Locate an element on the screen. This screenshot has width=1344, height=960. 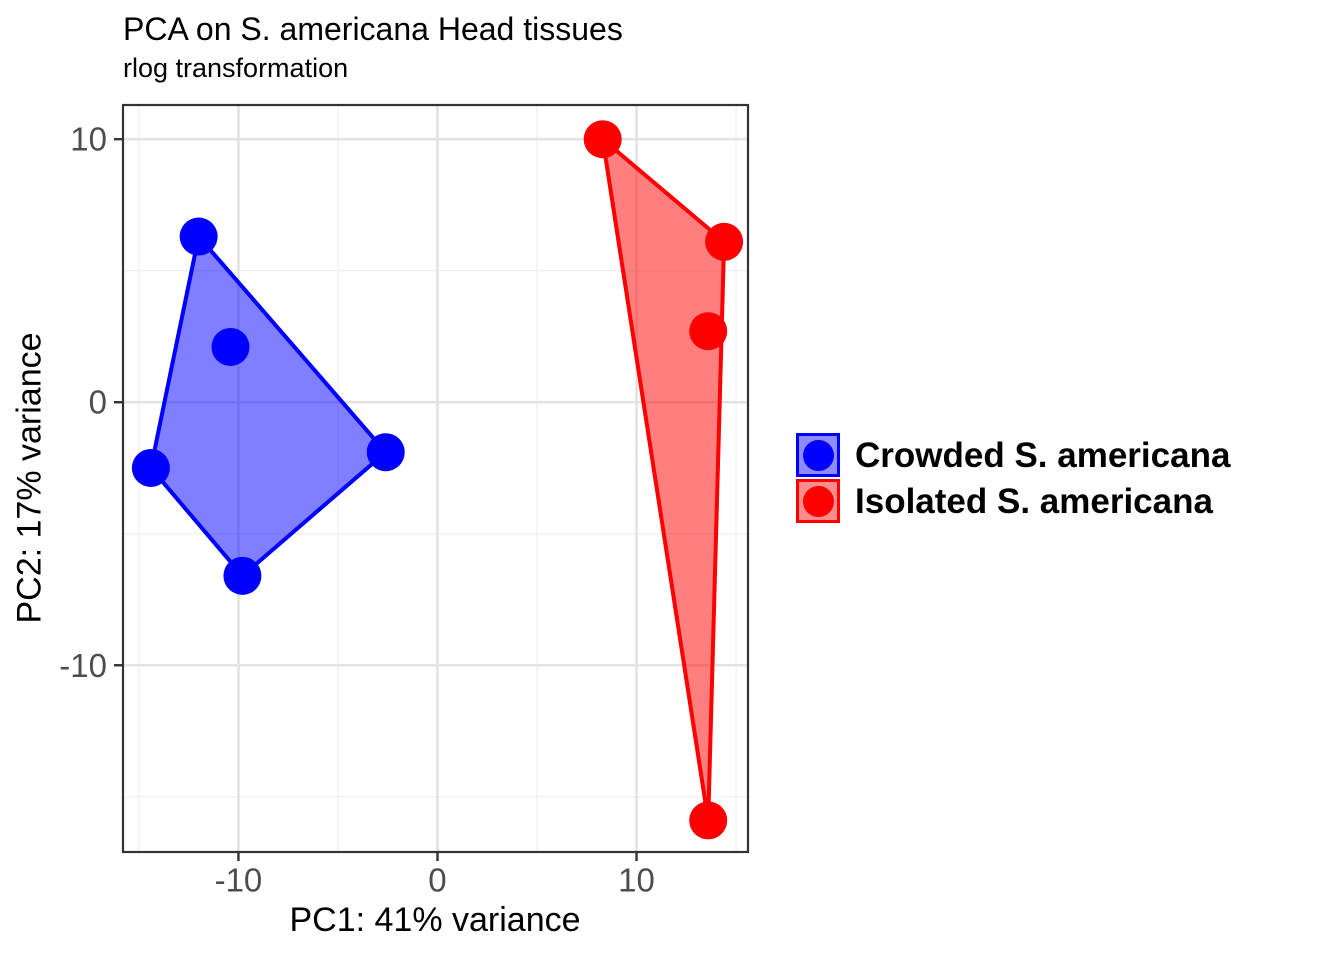
x-axis-title: PC1: 41% variance is located at coordinates (435, 920).